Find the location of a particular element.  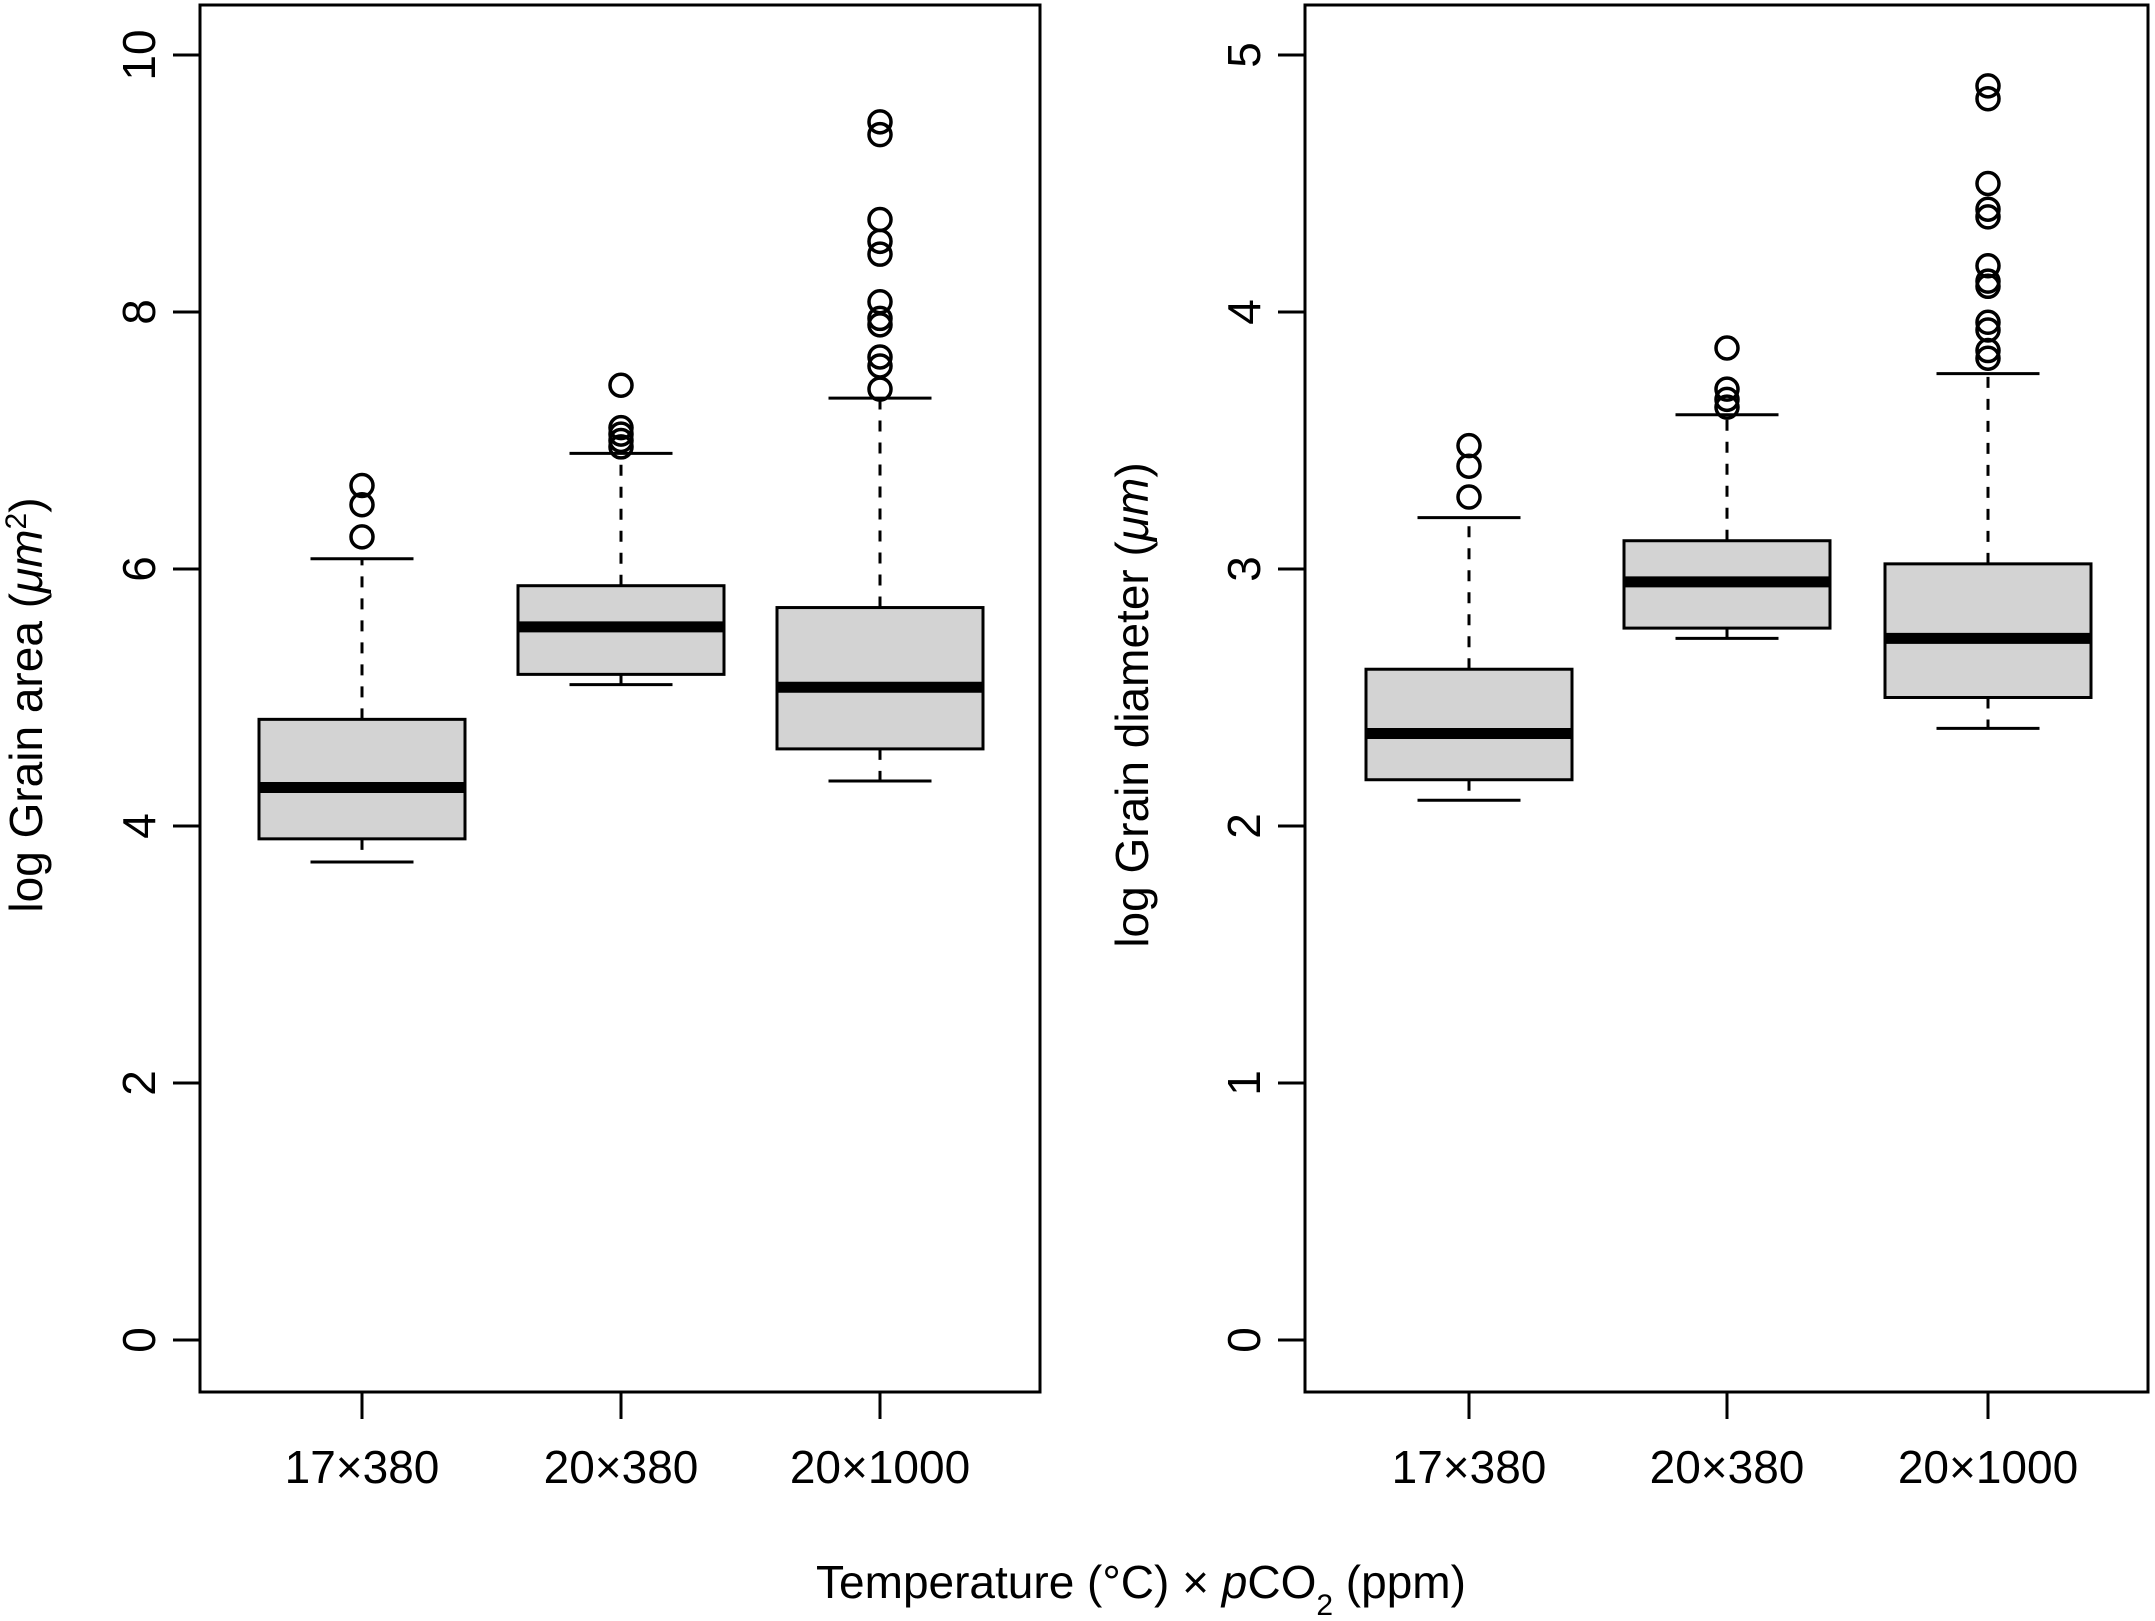

y-axis-title-right: log Grain diameter (μm) is located at coordinates (1132, 704).